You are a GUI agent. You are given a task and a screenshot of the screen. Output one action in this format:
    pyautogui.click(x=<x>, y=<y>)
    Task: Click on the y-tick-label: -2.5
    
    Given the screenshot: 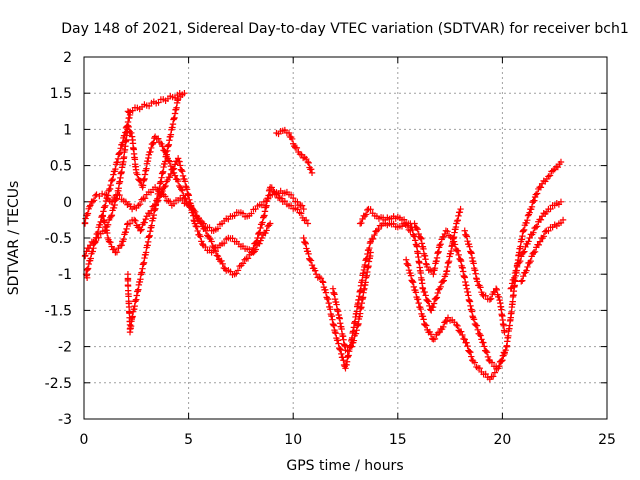 What is the action you would take?
    pyautogui.click(x=58, y=384)
    